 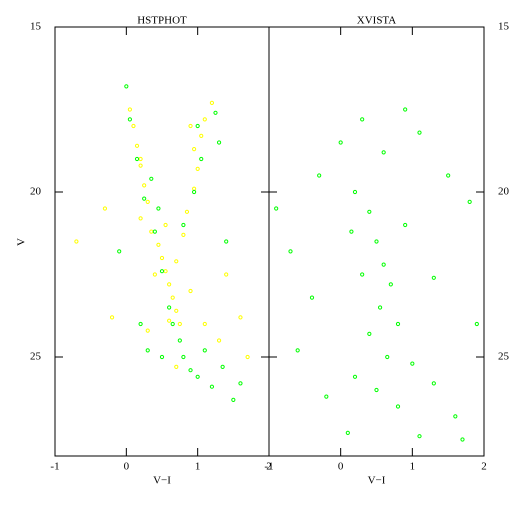 I want to click on y-tick-label: 15, so click(x=504, y=27).